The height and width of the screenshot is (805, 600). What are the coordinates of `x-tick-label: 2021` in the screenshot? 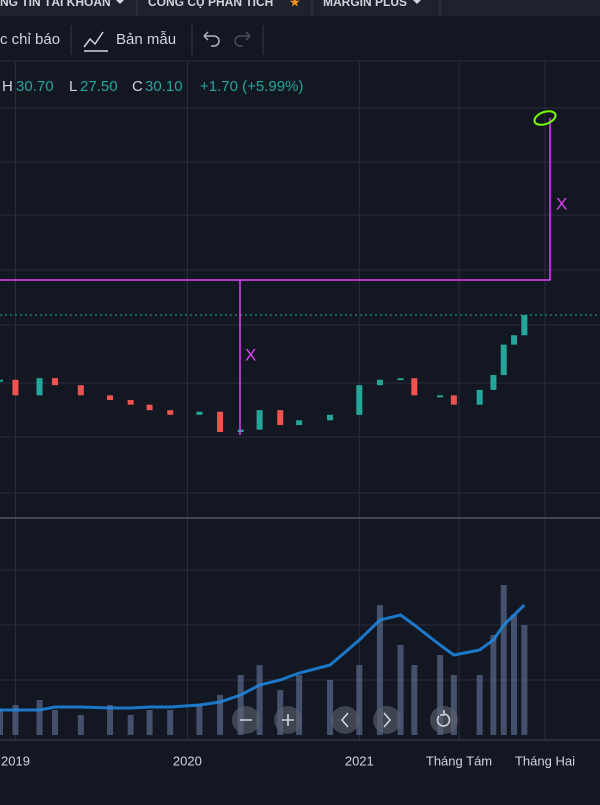 It's located at (359, 760).